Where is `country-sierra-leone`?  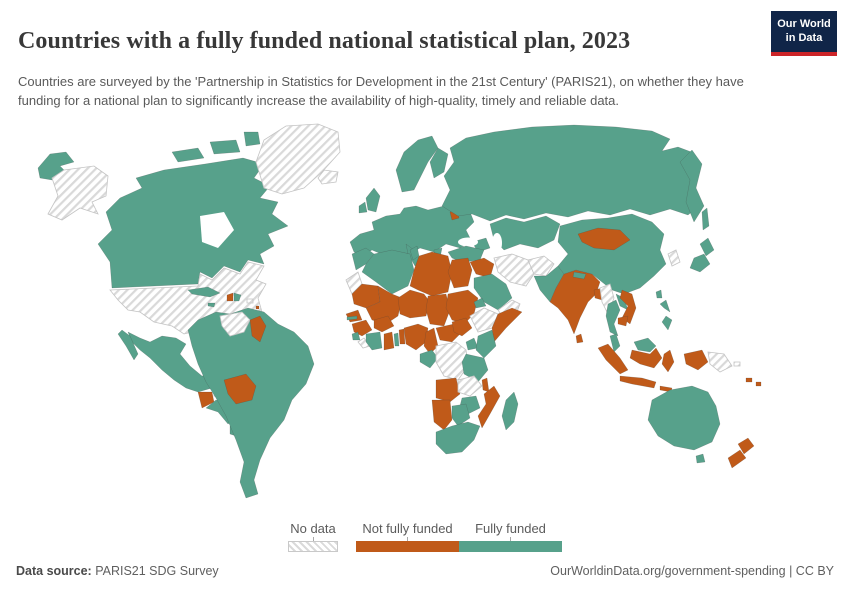
country-sierra-leone is located at coordinates (356, 336).